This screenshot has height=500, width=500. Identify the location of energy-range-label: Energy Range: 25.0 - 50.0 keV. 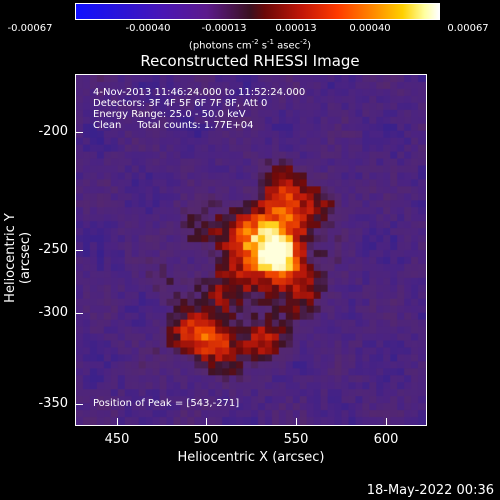
(169, 114).